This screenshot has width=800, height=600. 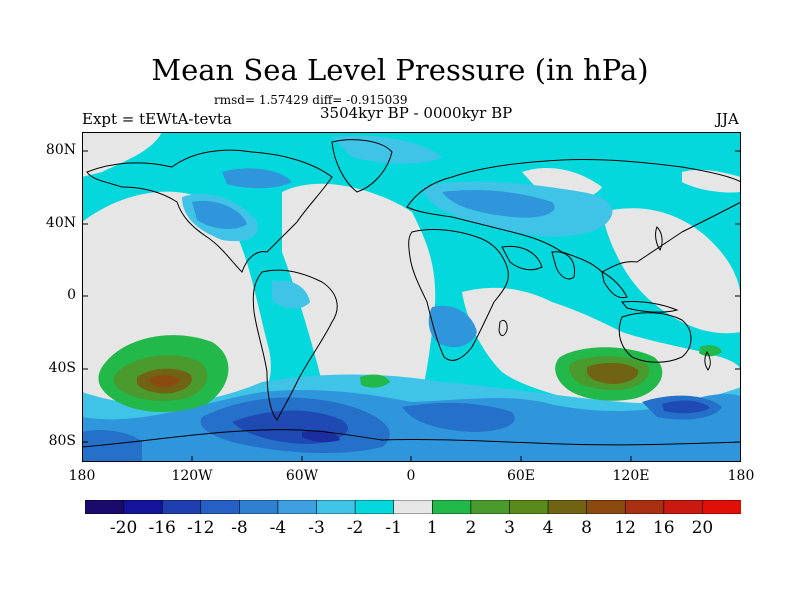 What do you see at coordinates (411, 476) in the screenshot?
I see `x-tick-label: 0` at bounding box center [411, 476].